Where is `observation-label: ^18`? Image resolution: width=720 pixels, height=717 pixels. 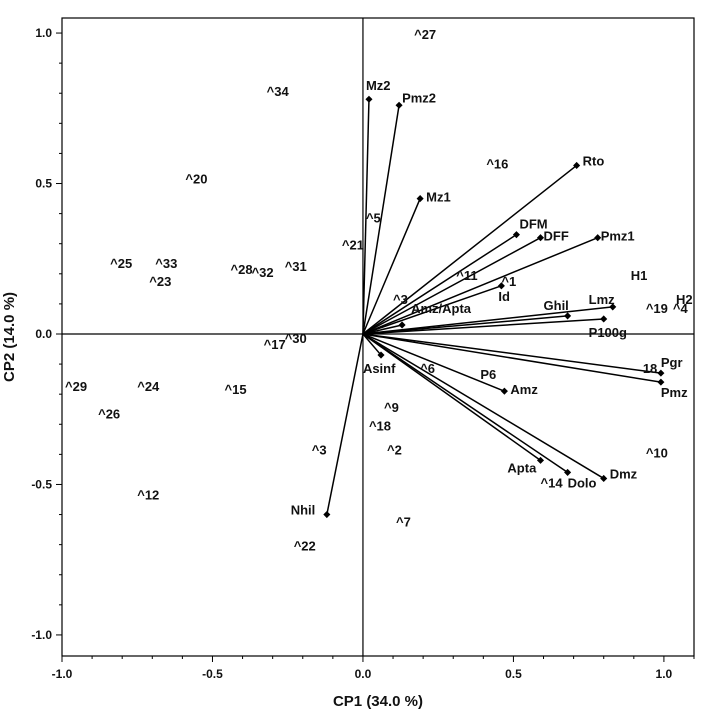 observation-label: ^18 is located at coordinates (380, 425).